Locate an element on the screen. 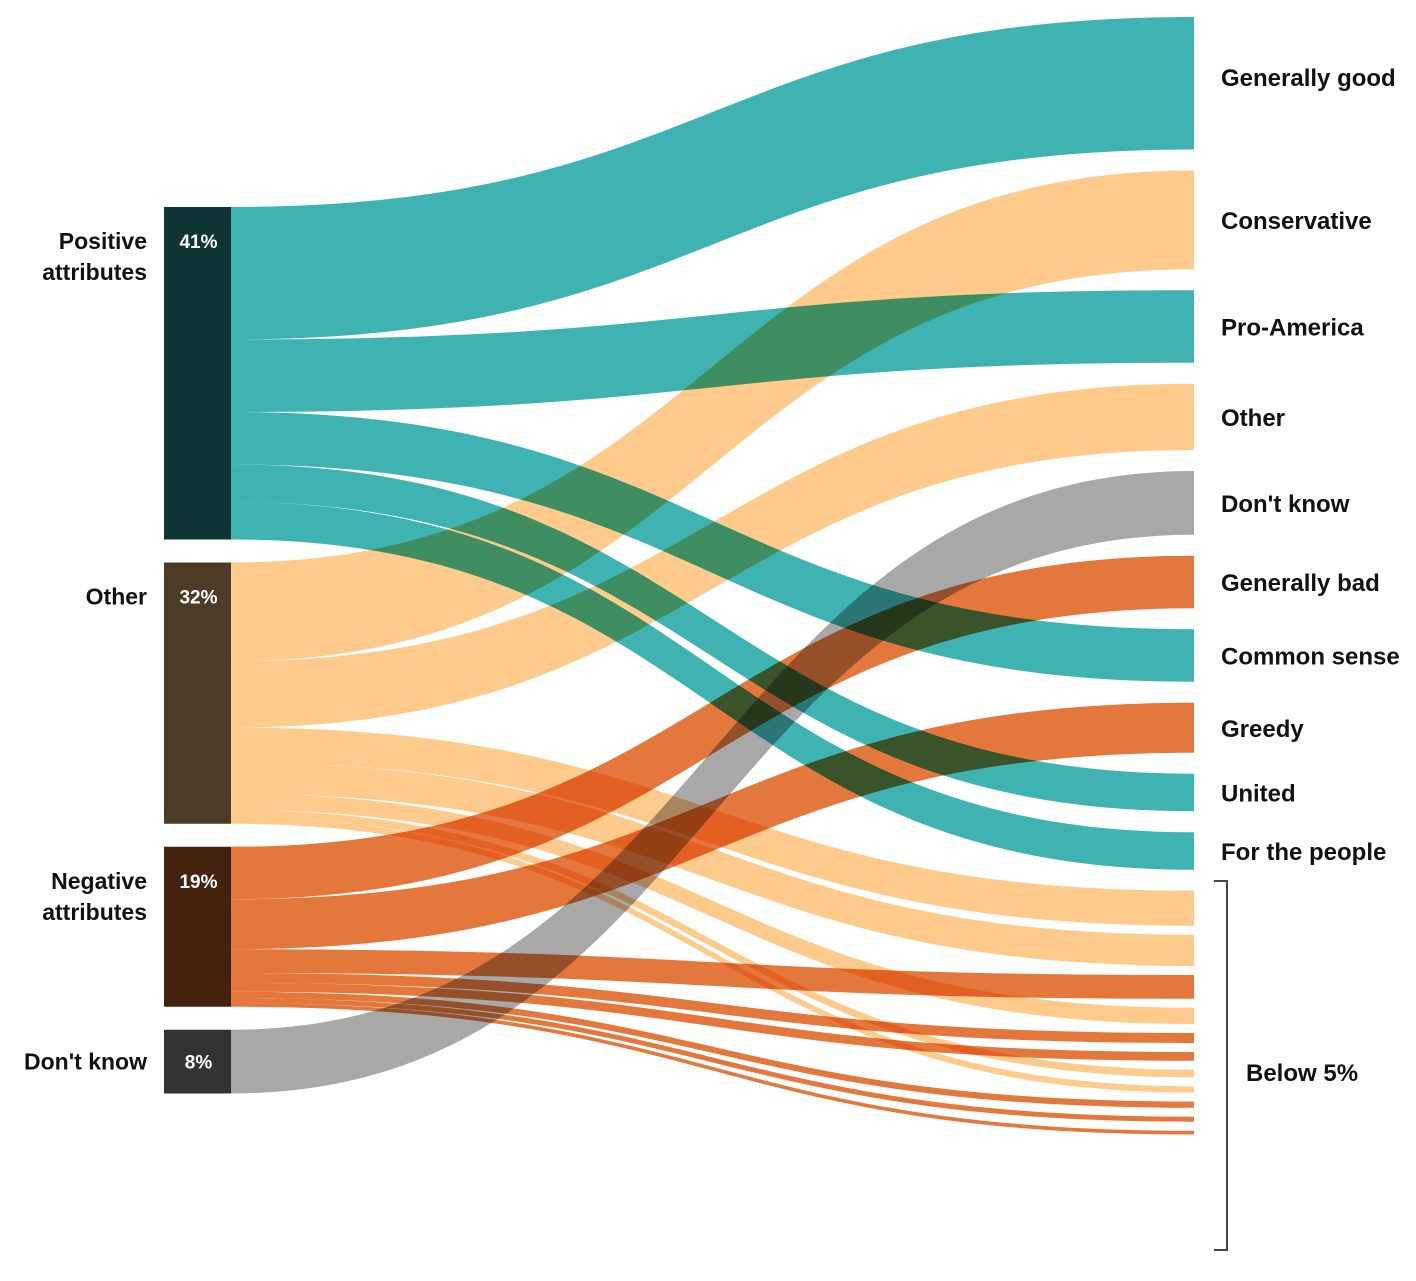 The width and height of the screenshot is (1416, 1281). flow-other-to-o3 is located at coordinates (712, 908).